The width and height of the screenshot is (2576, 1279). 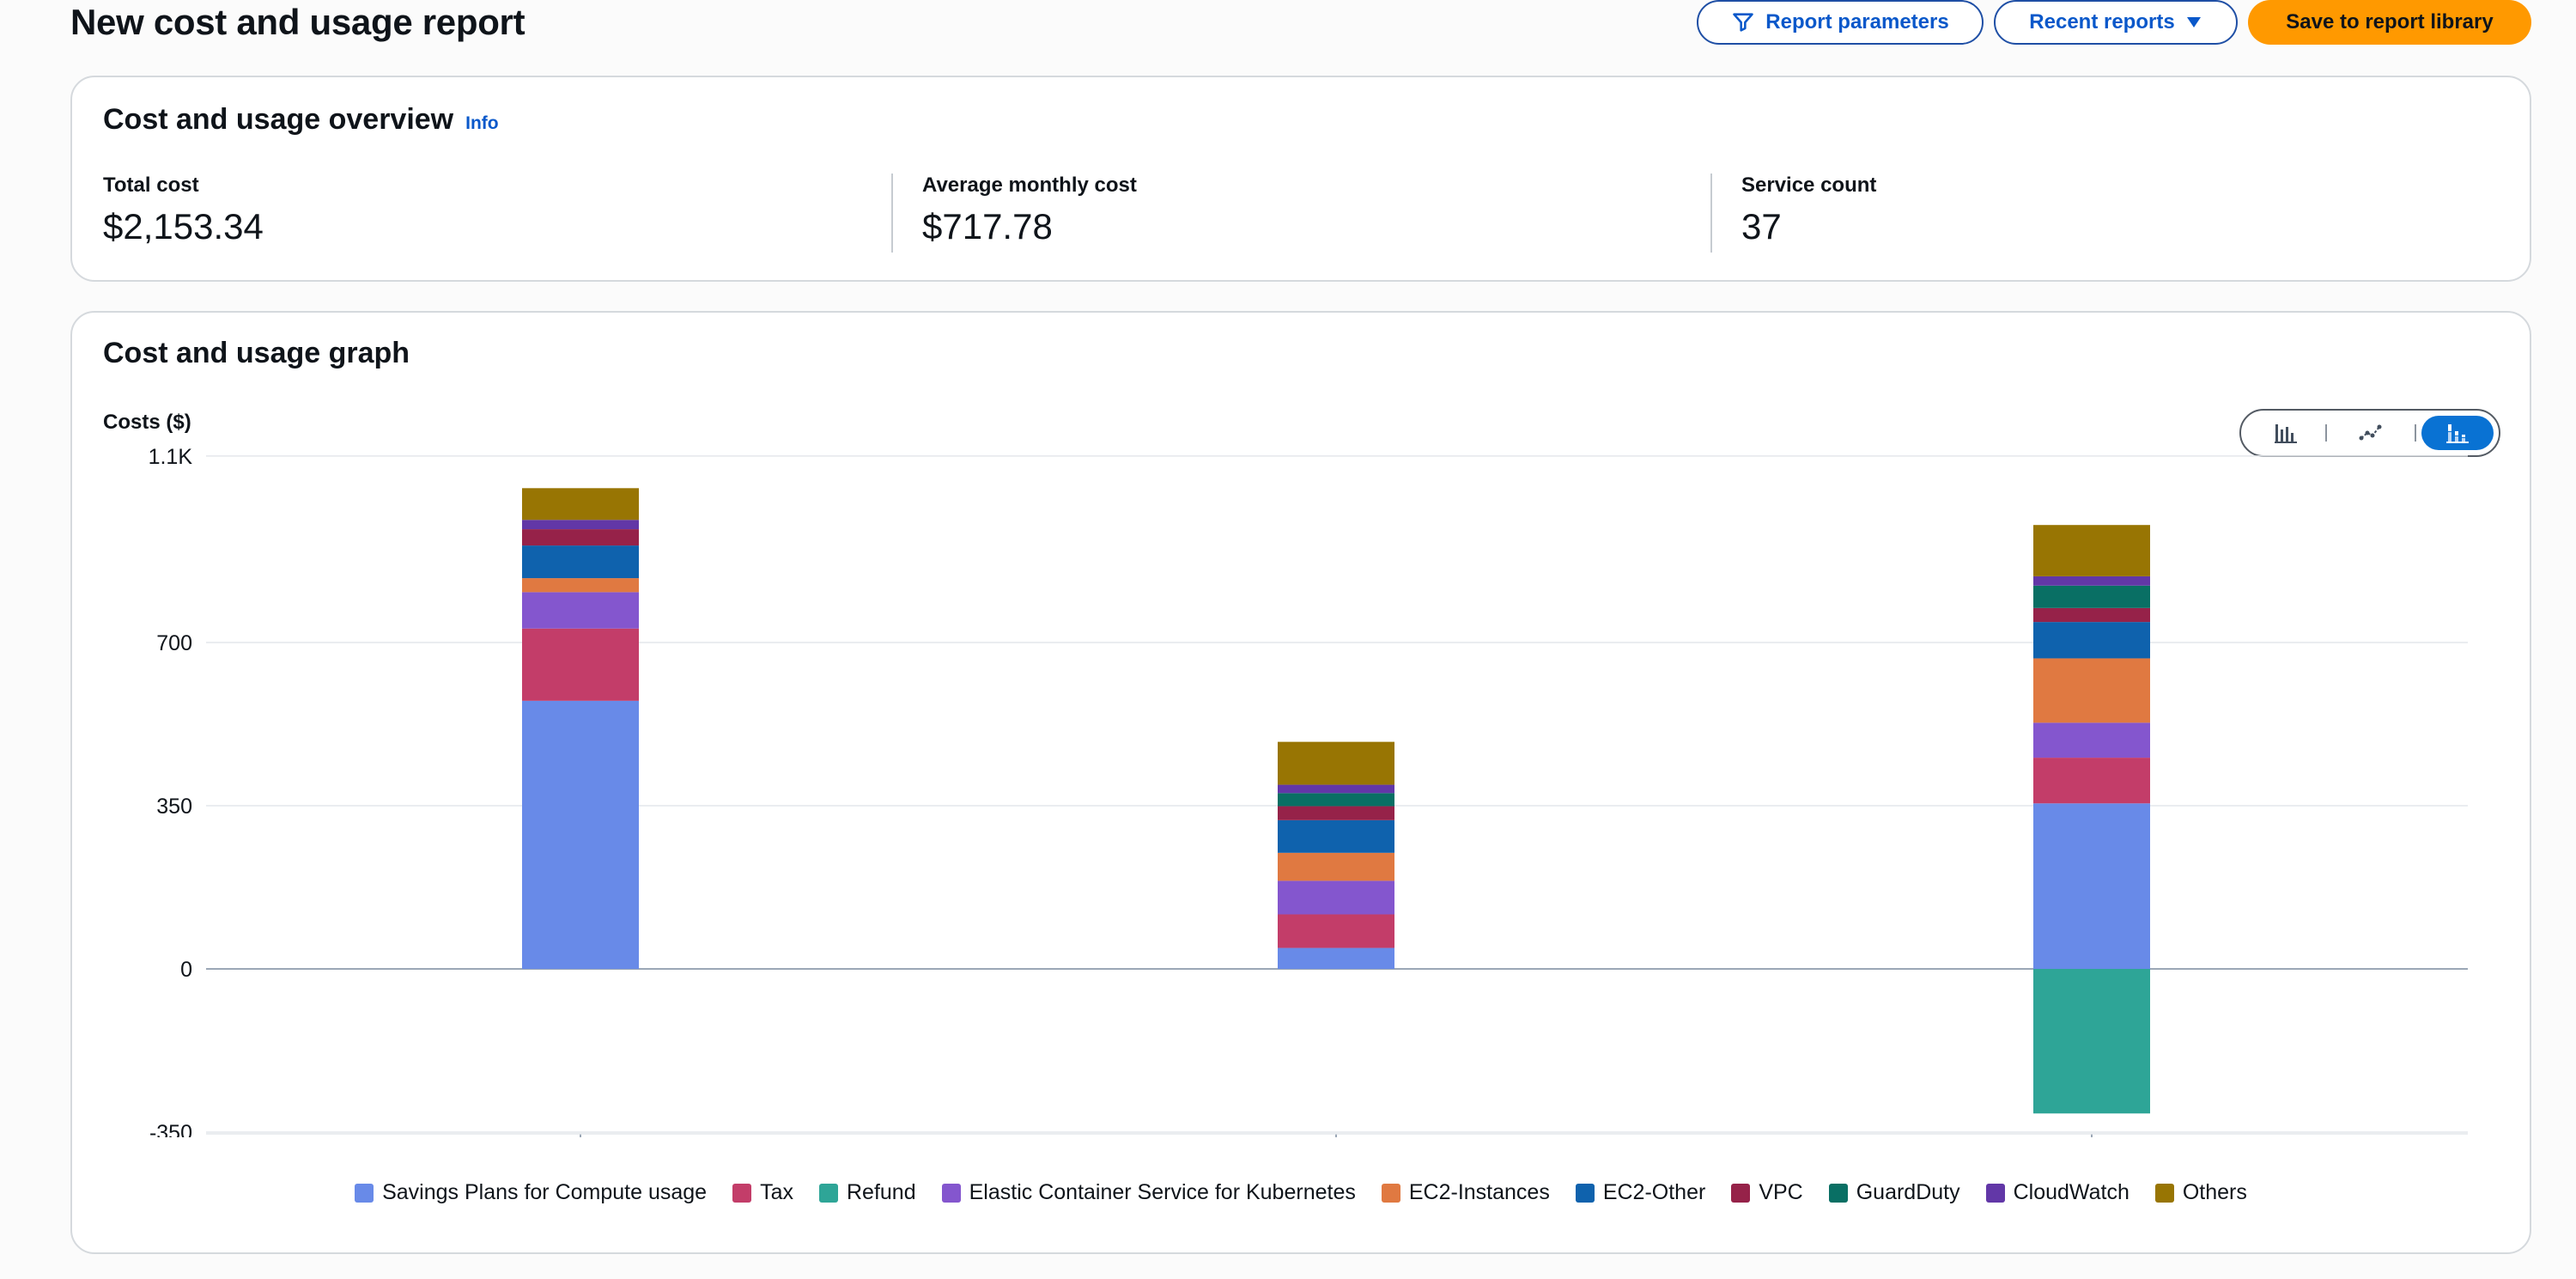 I want to click on page-title: New cost and usage report, so click(x=298, y=22).